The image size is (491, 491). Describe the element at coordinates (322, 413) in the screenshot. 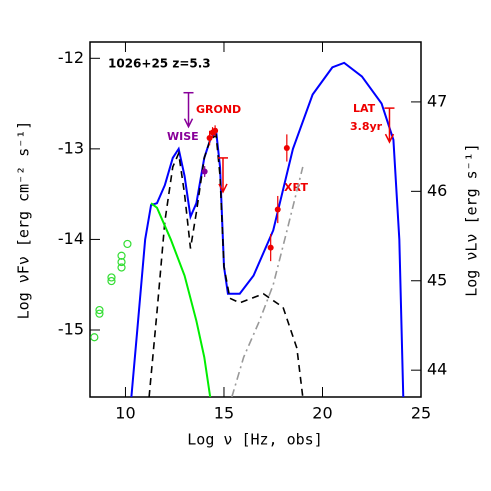

I see `x-tick-label: 20` at that location.